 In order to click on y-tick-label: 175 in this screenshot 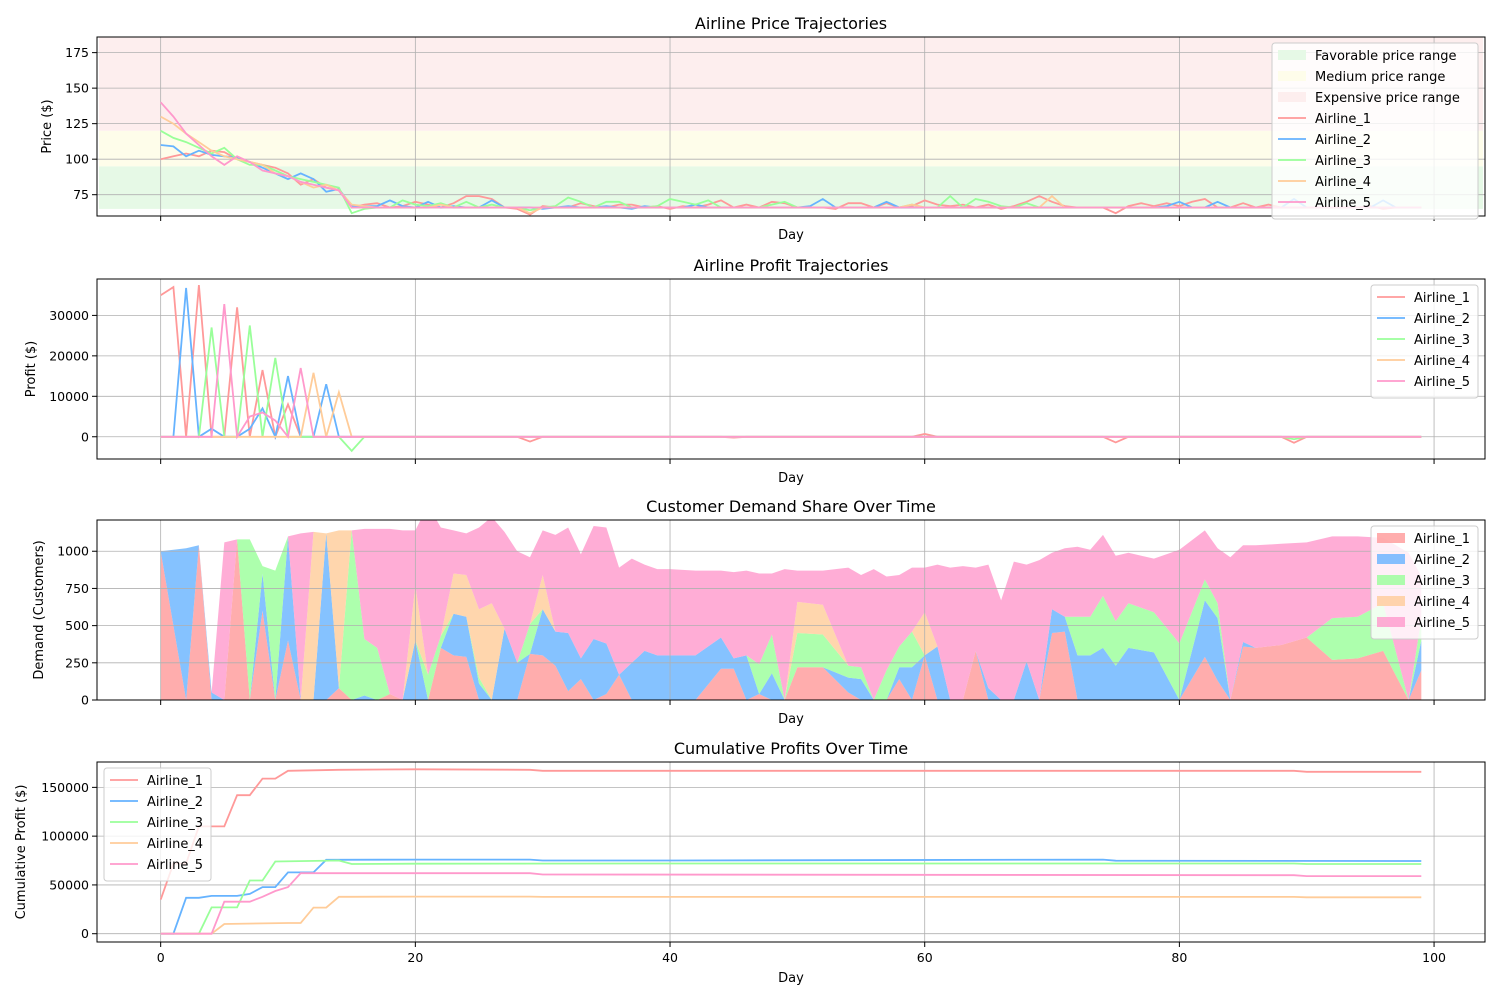, I will do `click(77, 52)`.